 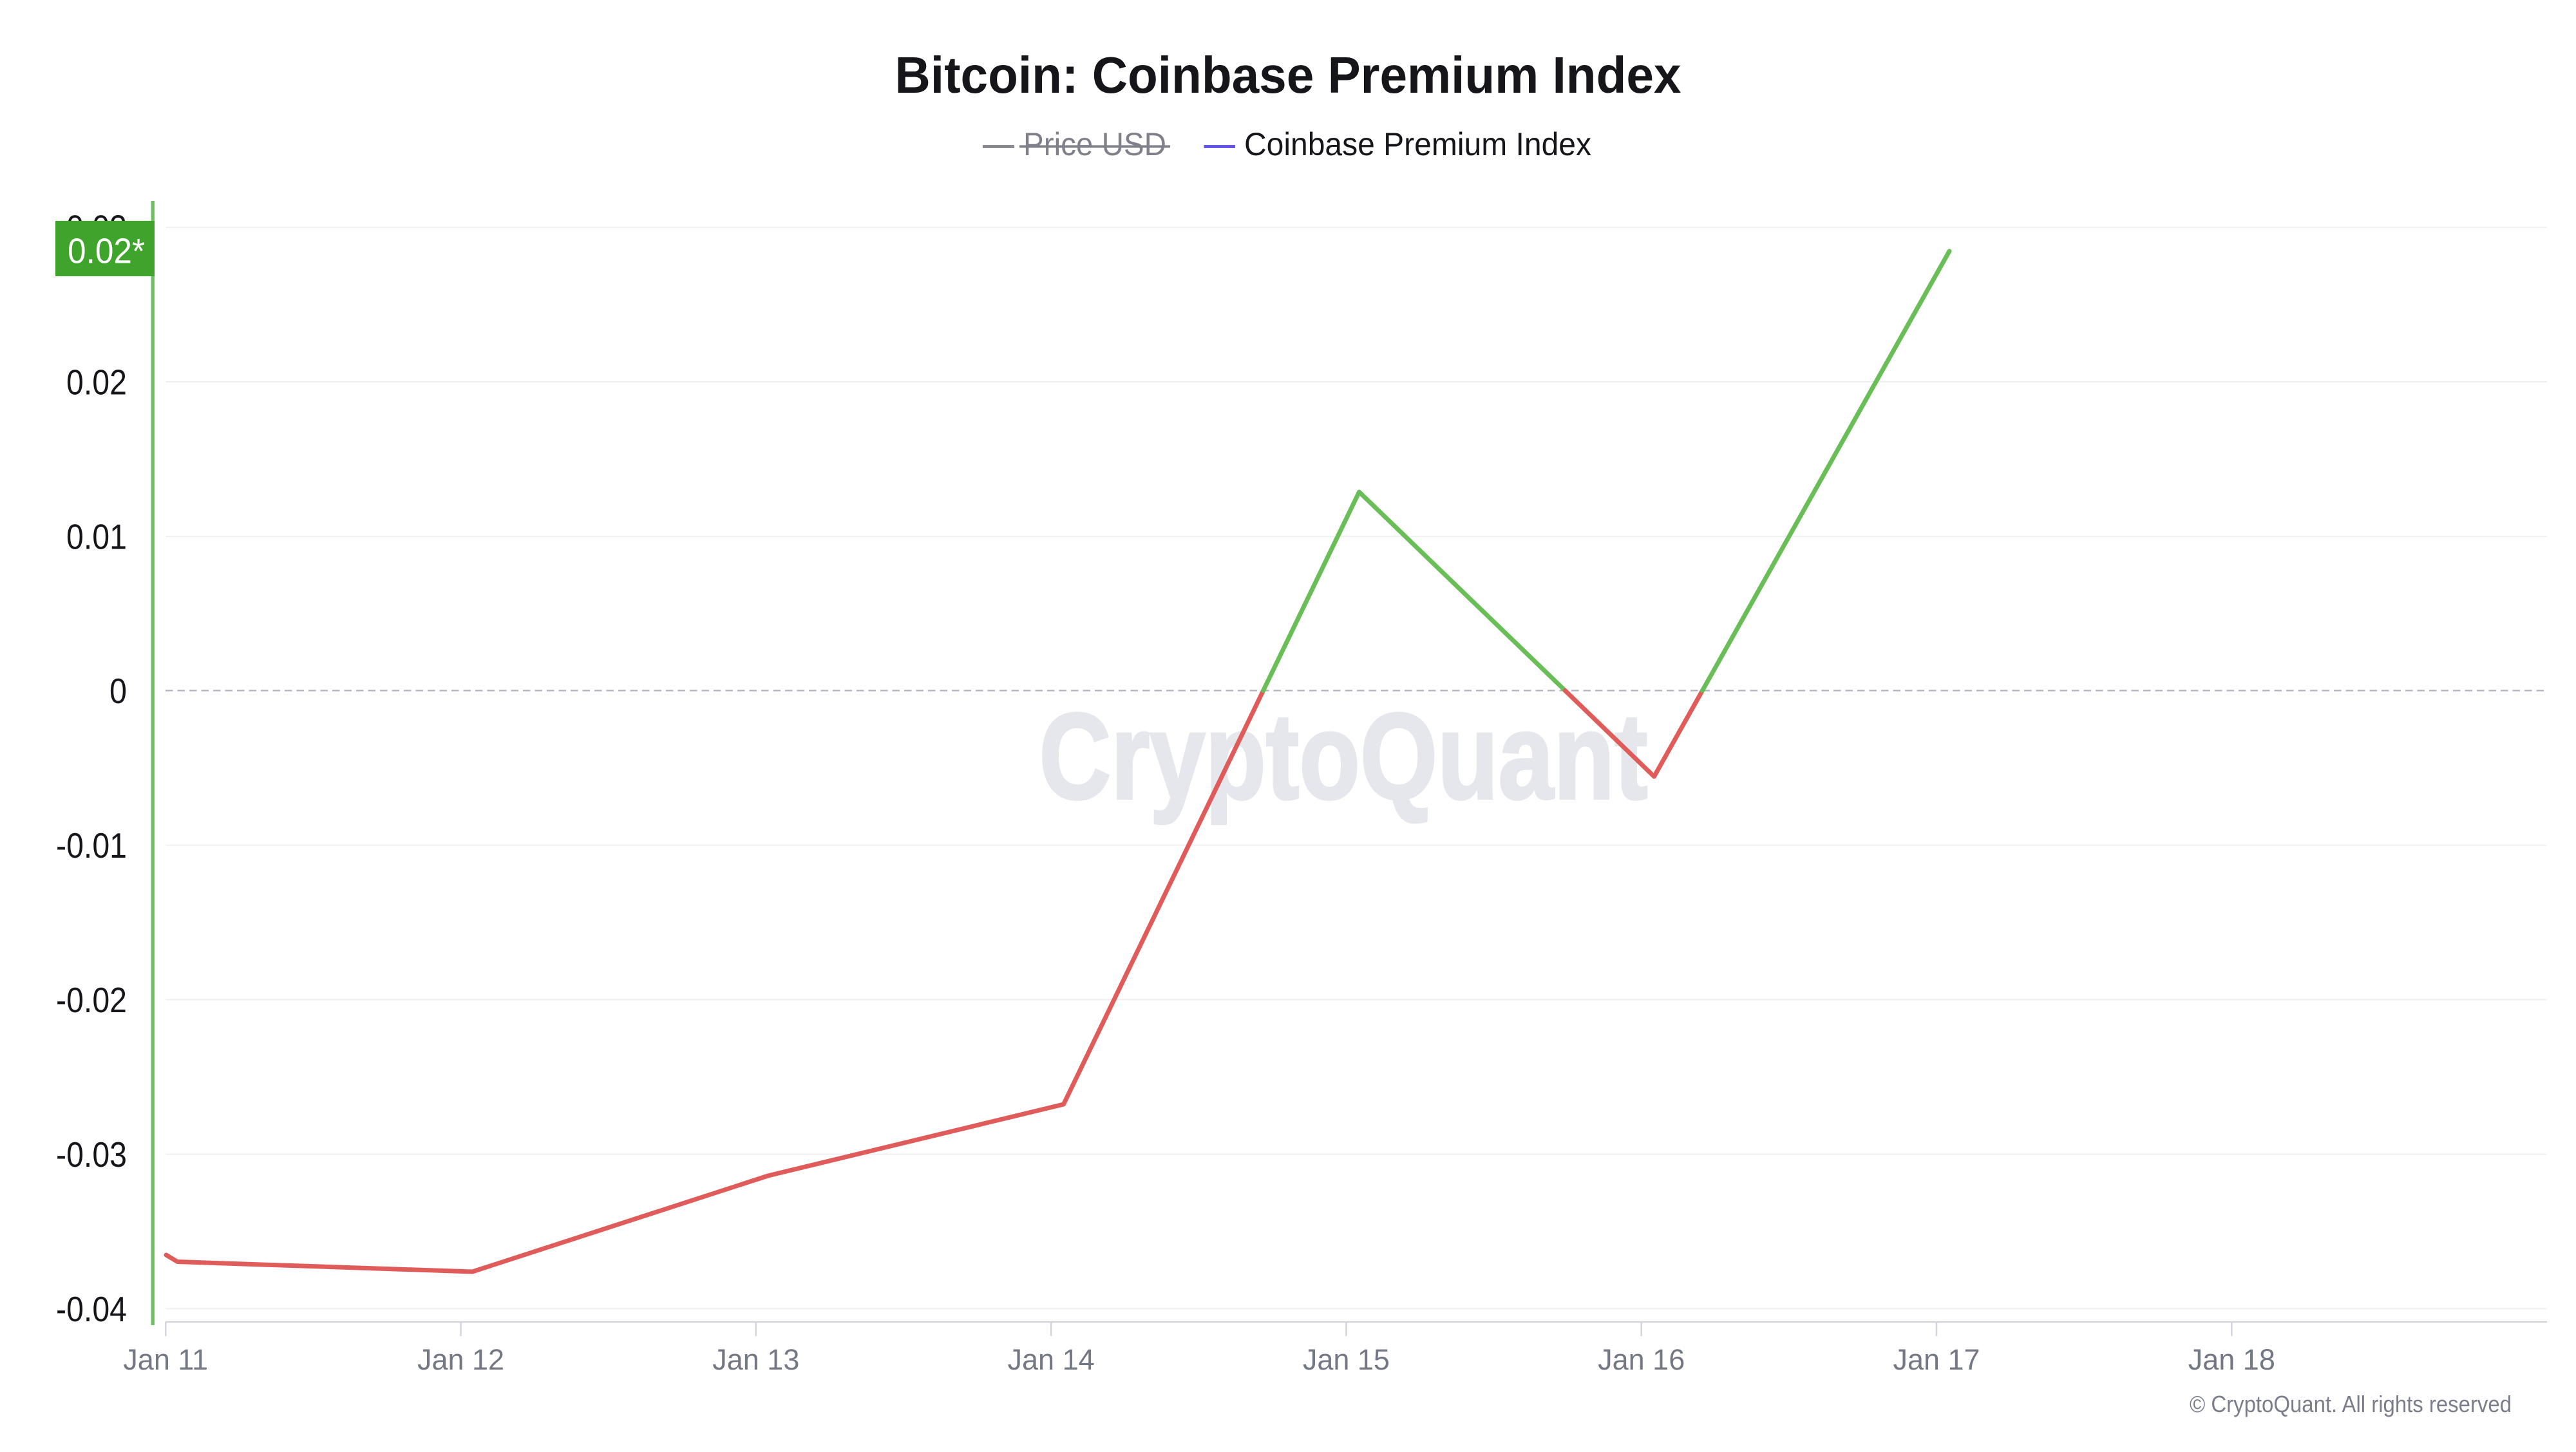 What do you see at coordinates (755, 1359) in the screenshot?
I see `svg-text: Jan 13` at bounding box center [755, 1359].